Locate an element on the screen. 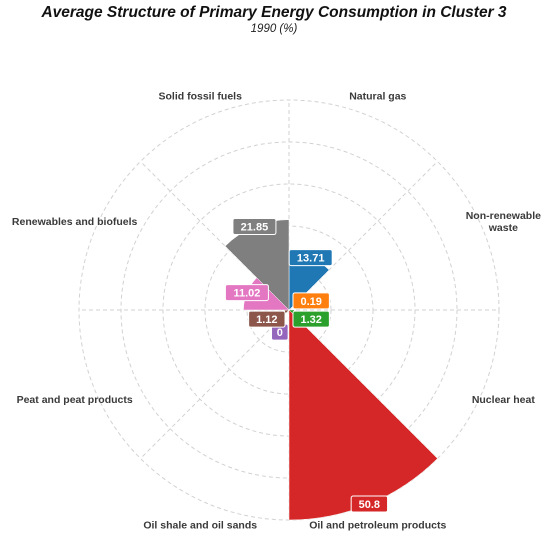  category-label-non-renewable-waste: Non-renewable waste is located at coordinates (503, 222).